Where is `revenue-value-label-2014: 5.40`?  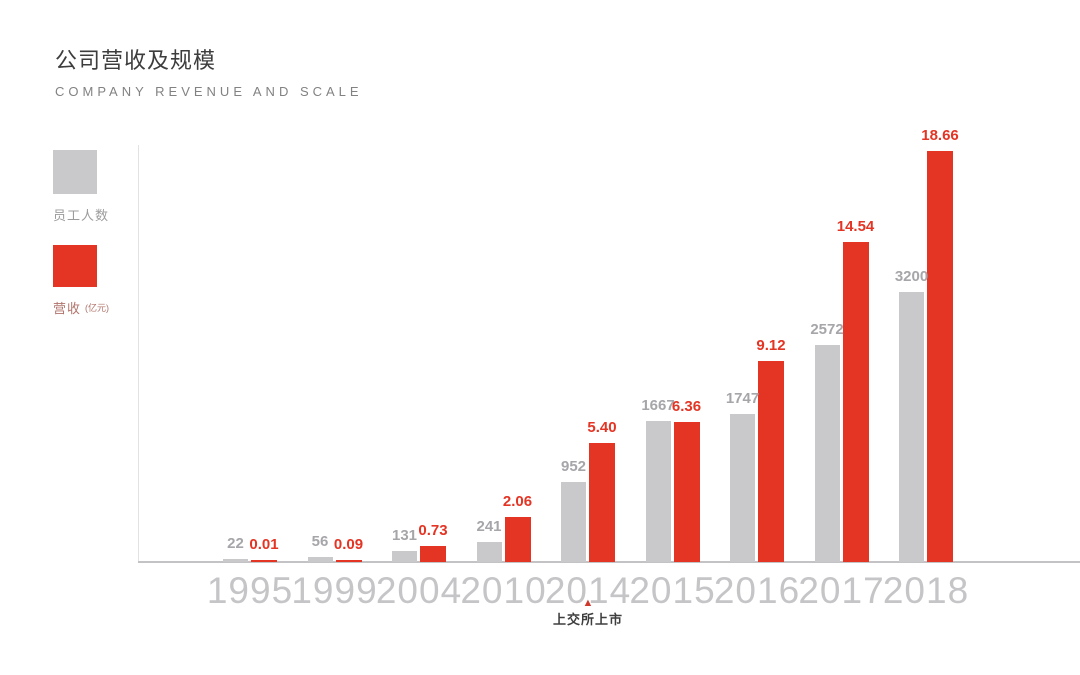
revenue-value-label-2014: 5.40 is located at coordinates (602, 427).